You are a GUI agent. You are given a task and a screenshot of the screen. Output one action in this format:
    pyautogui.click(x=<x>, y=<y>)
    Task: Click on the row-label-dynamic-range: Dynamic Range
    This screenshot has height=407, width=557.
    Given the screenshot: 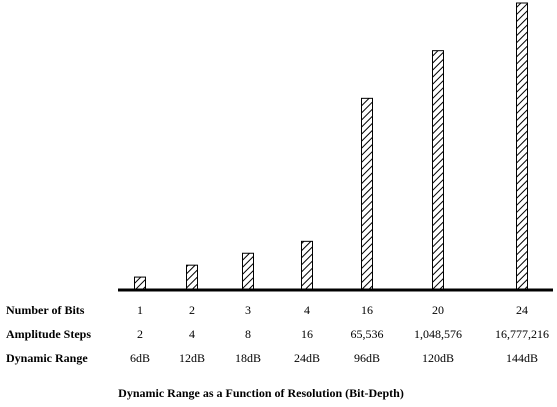 What is the action you would take?
    pyautogui.click(x=47, y=358)
    